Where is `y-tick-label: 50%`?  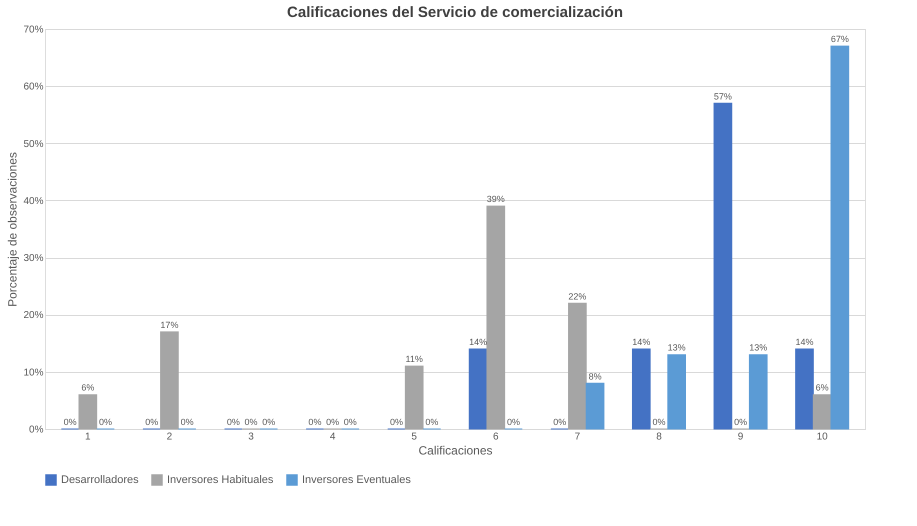
y-tick-label: 50% is located at coordinates (33, 144).